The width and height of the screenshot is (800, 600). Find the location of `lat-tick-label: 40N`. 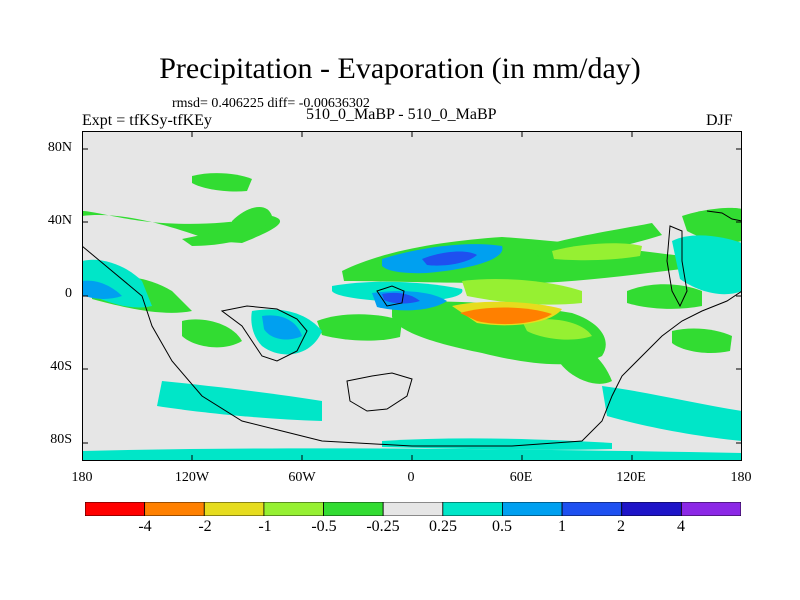

lat-tick-label: 40N is located at coordinates (59, 220).